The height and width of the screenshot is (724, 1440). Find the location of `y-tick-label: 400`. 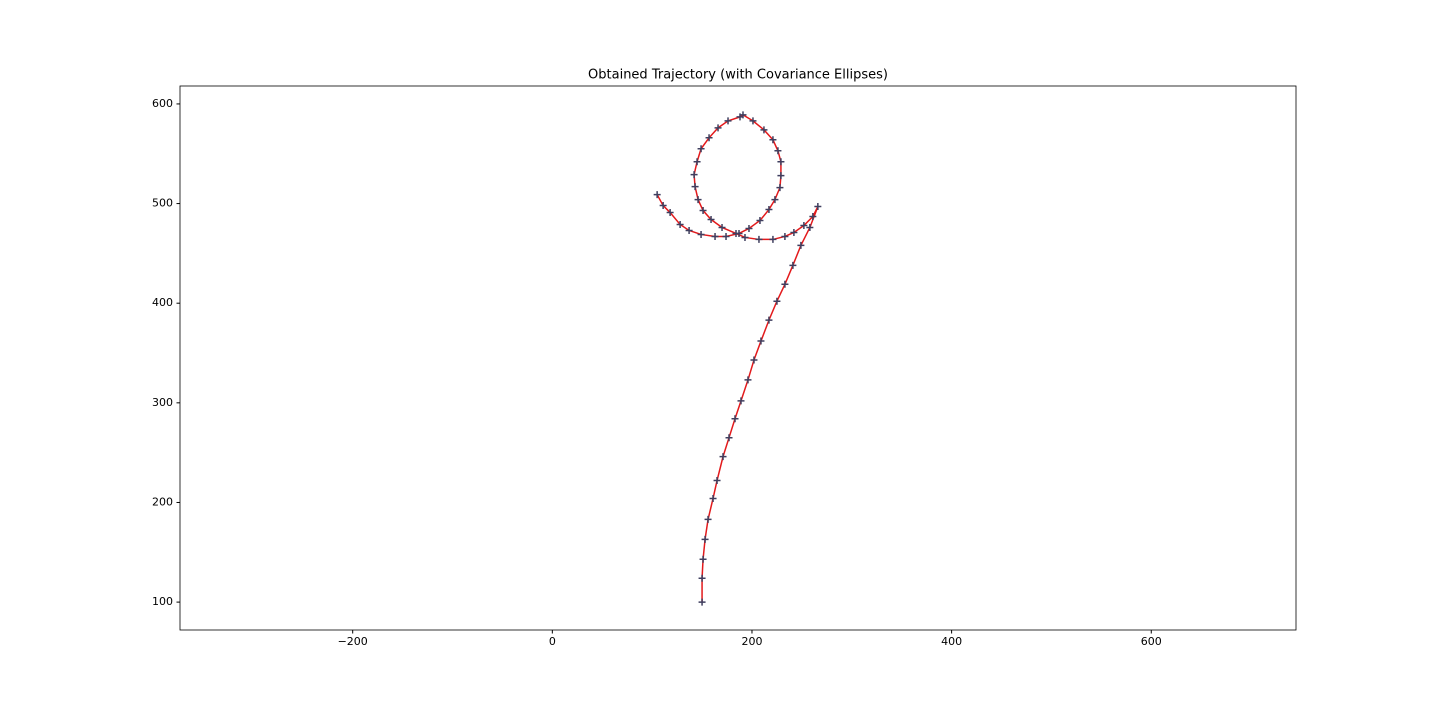

y-tick-label: 400 is located at coordinates (162, 302).